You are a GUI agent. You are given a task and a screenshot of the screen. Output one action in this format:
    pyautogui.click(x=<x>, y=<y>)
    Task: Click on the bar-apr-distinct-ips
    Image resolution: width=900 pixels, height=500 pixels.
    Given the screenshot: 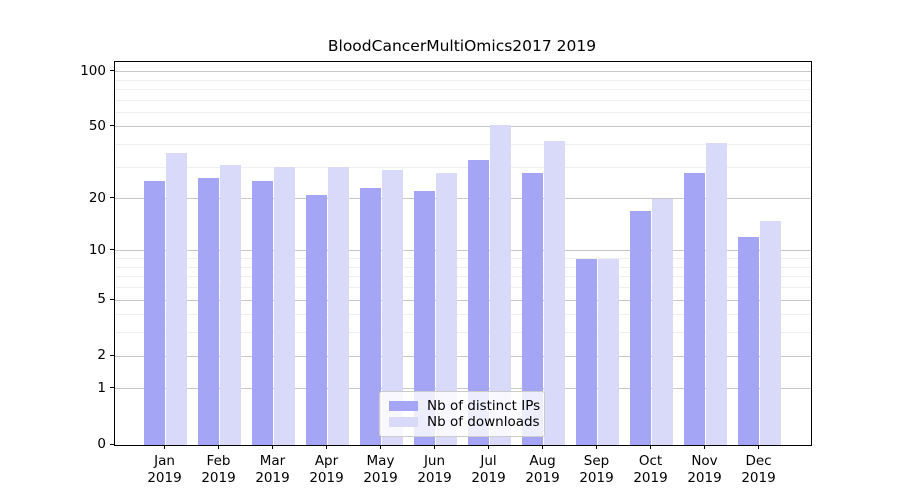 What is the action you would take?
    pyautogui.click(x=316, y=319)
    